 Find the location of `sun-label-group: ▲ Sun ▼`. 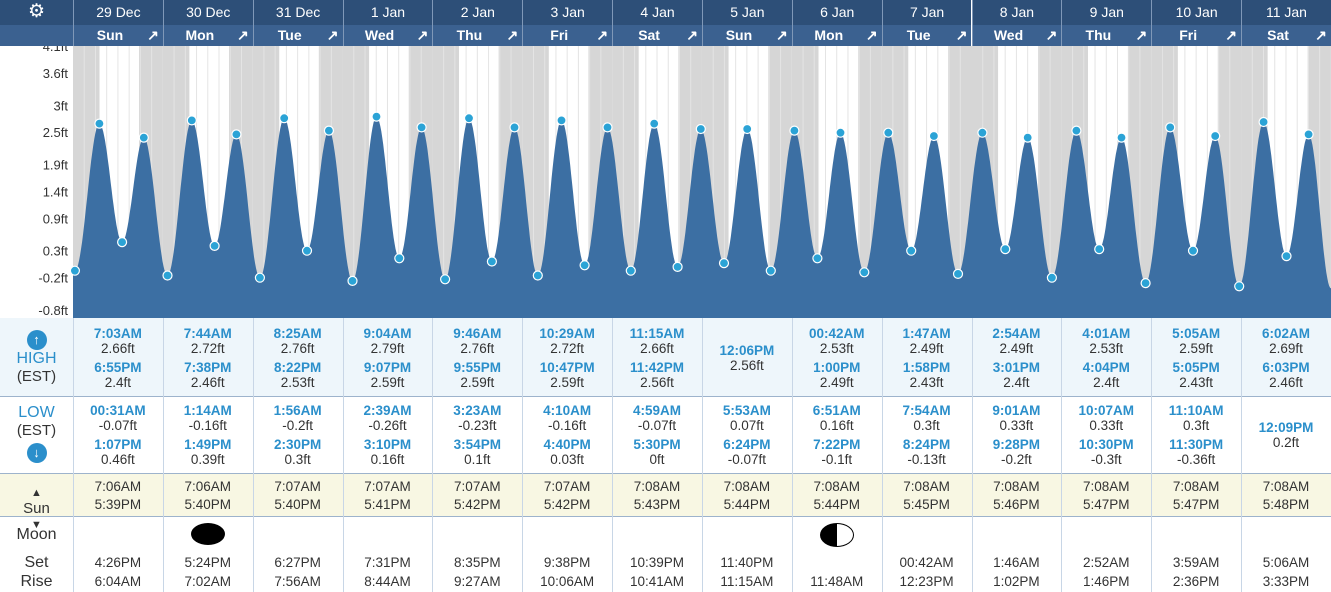

sun-label-group: ▲ Sun ▼ is located at coordinates (36, 508).